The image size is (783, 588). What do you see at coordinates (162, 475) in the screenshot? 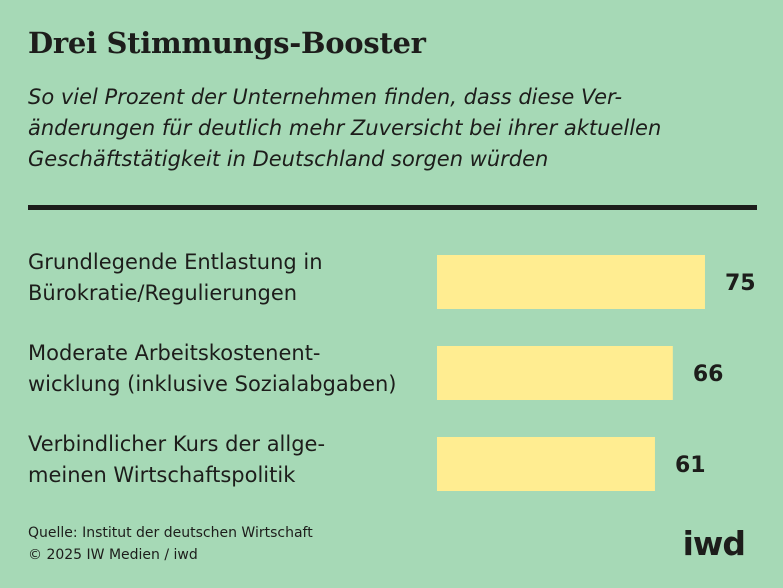
I see `category-label-line: meinen Wirtschaftspolitik` at bounding box center [162, 475].